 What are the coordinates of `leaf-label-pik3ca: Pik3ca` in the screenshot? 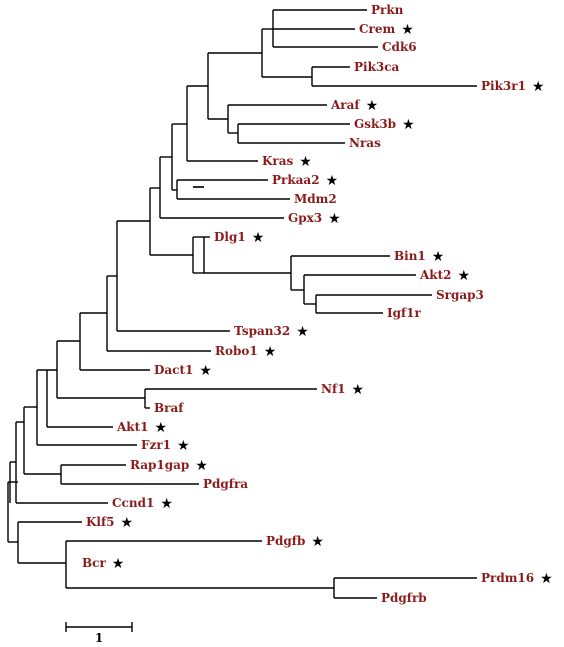 It's located at (377, 67).